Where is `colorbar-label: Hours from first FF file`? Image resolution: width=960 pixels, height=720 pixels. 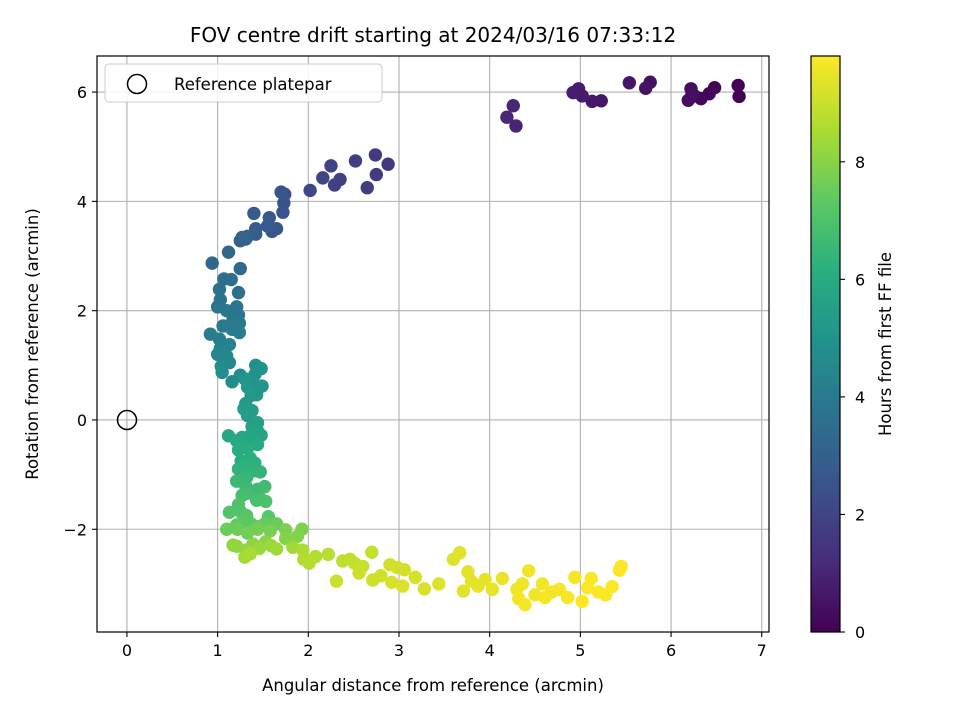
colorbar-label: Hours from first FF file is located at coordinates (885, 344).